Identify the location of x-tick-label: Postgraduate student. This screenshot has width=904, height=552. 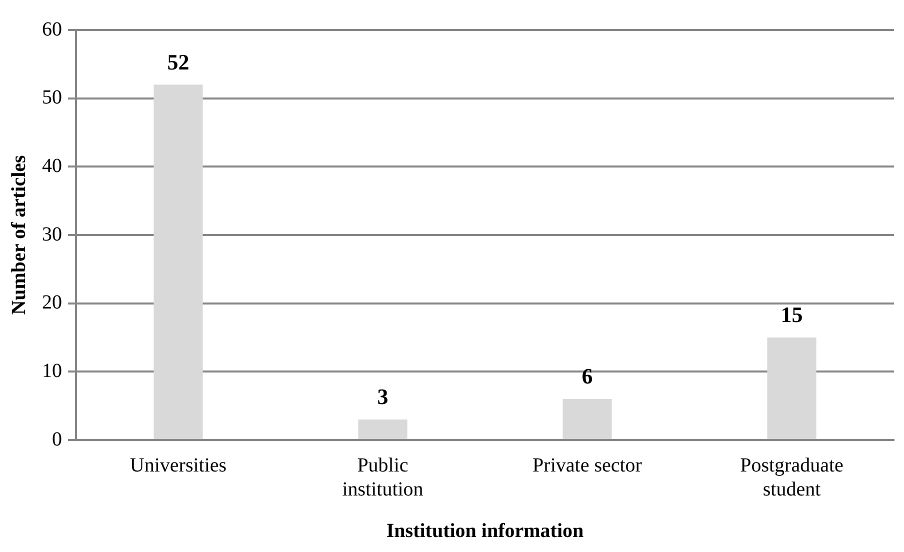
(792, 477).